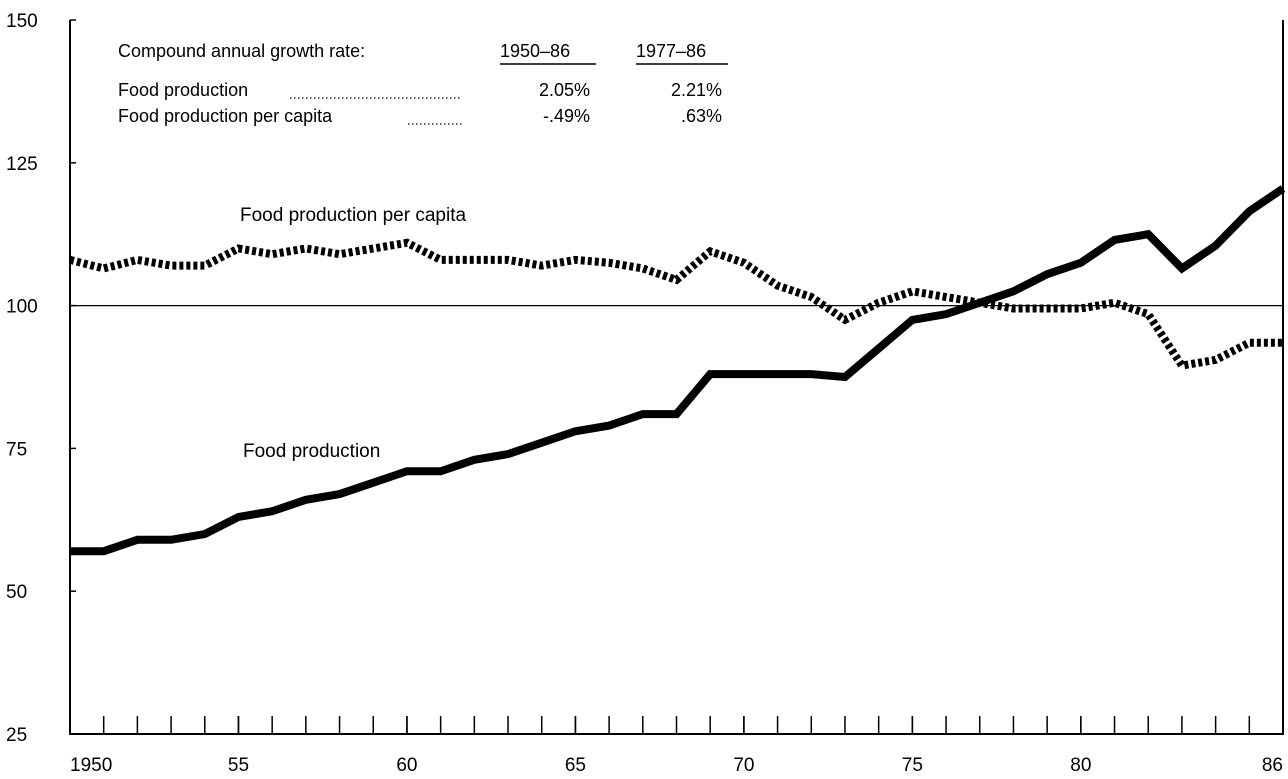  I want to click on table-header: 1950–86, so click(535, 51).